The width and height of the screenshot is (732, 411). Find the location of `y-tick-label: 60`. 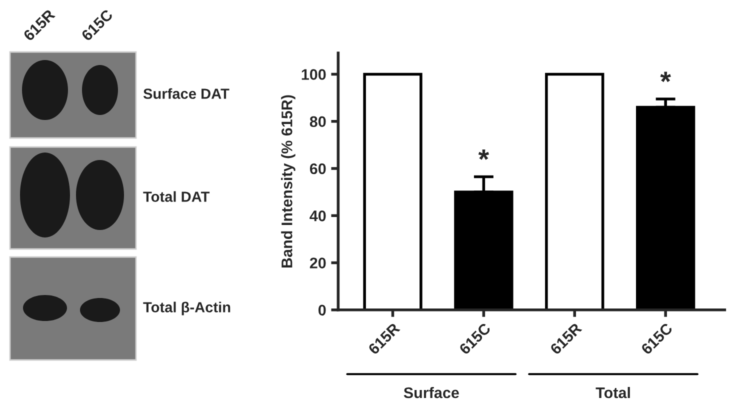

y-tick-label: 60 is located at coordinates (318, 168).